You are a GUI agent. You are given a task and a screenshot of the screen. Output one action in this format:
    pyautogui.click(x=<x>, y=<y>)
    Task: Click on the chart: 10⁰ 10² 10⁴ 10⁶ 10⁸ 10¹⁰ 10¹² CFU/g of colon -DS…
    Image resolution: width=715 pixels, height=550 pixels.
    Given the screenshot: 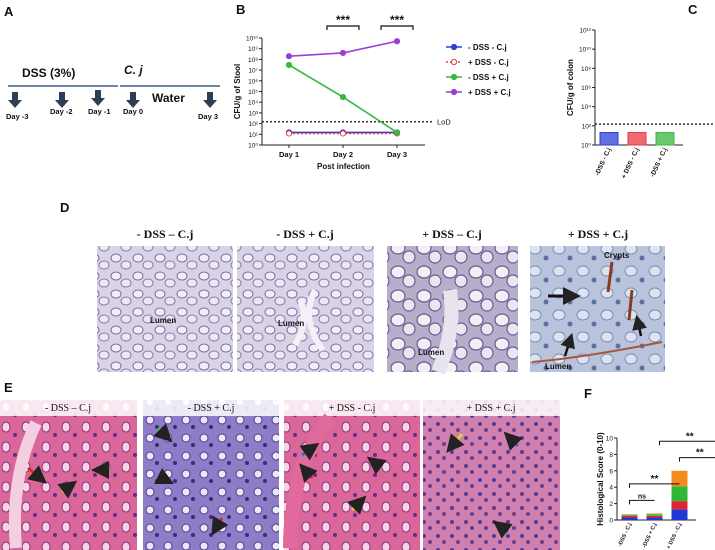 What is the action you would take?
    pyautogui.click(x=640, y=104)
    